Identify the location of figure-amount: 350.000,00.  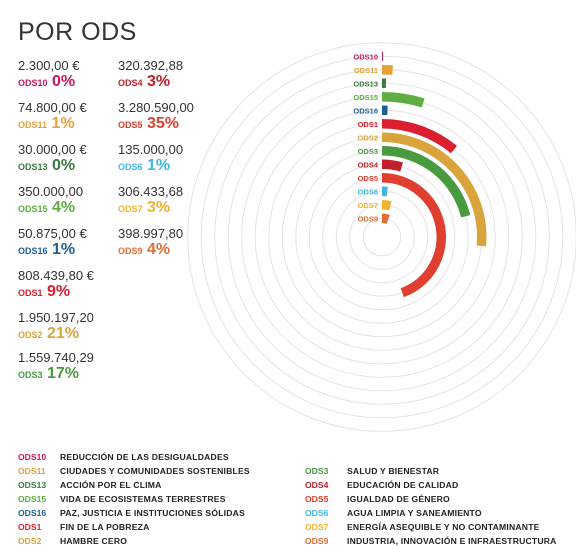
(51, 191).